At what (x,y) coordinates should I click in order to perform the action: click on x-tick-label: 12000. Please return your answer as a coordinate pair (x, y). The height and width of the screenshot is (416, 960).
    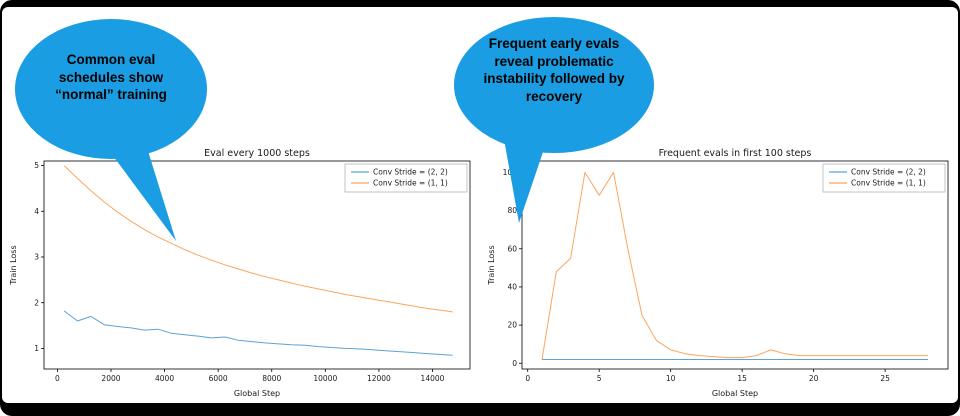
    Looking at the image, I should click on (379, 378).